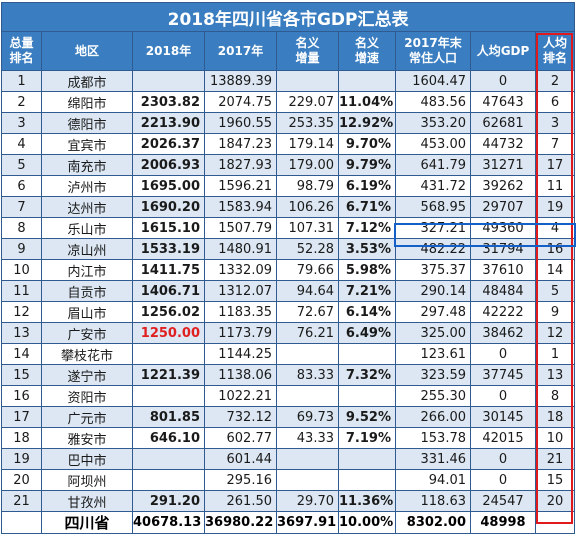  What do you see at coordinates (307, 501) in the screenshot?
I see `increase-cell: 29.70` at bounding box center [307, 501].